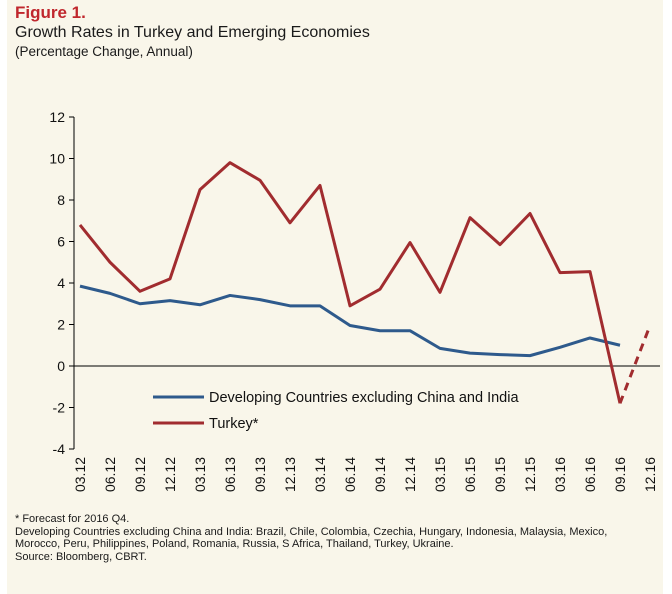  I want to click on x-tick-label: 03.15, so click(440, 474).